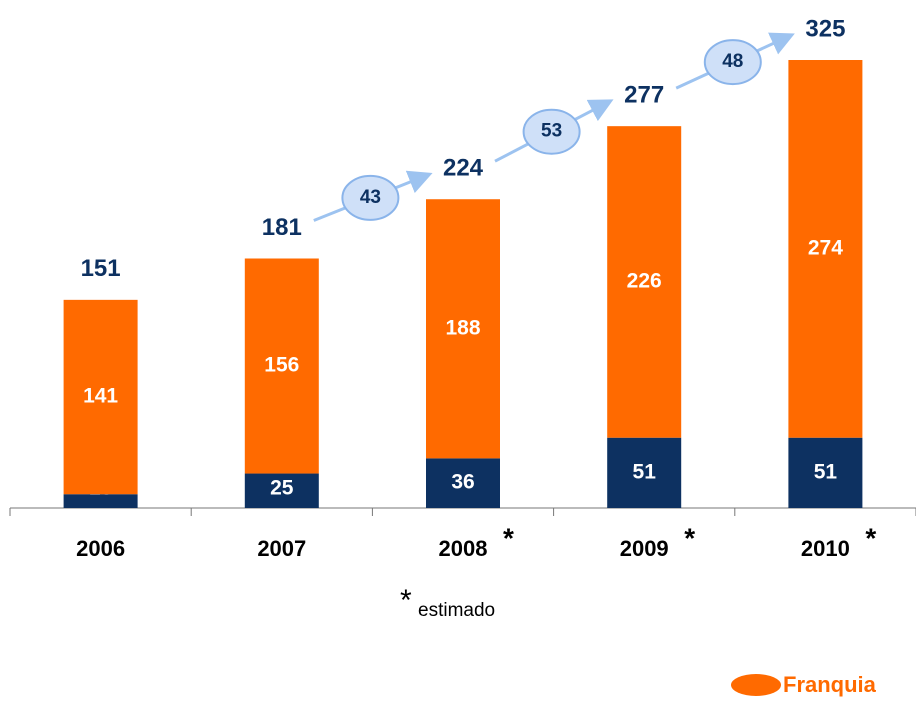 This screenshot has width=916, height=702. I want to click on segment-label: 188, so click(462, 327).